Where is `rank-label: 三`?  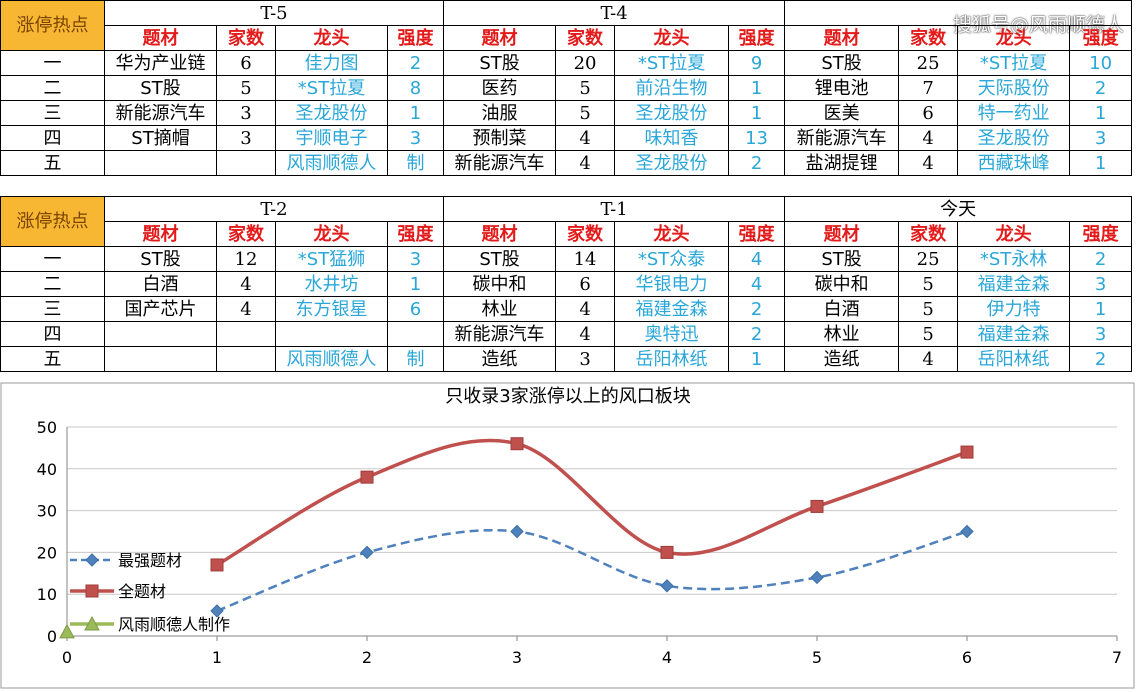
rank-label: 三 is located at coordinates (52, 309).